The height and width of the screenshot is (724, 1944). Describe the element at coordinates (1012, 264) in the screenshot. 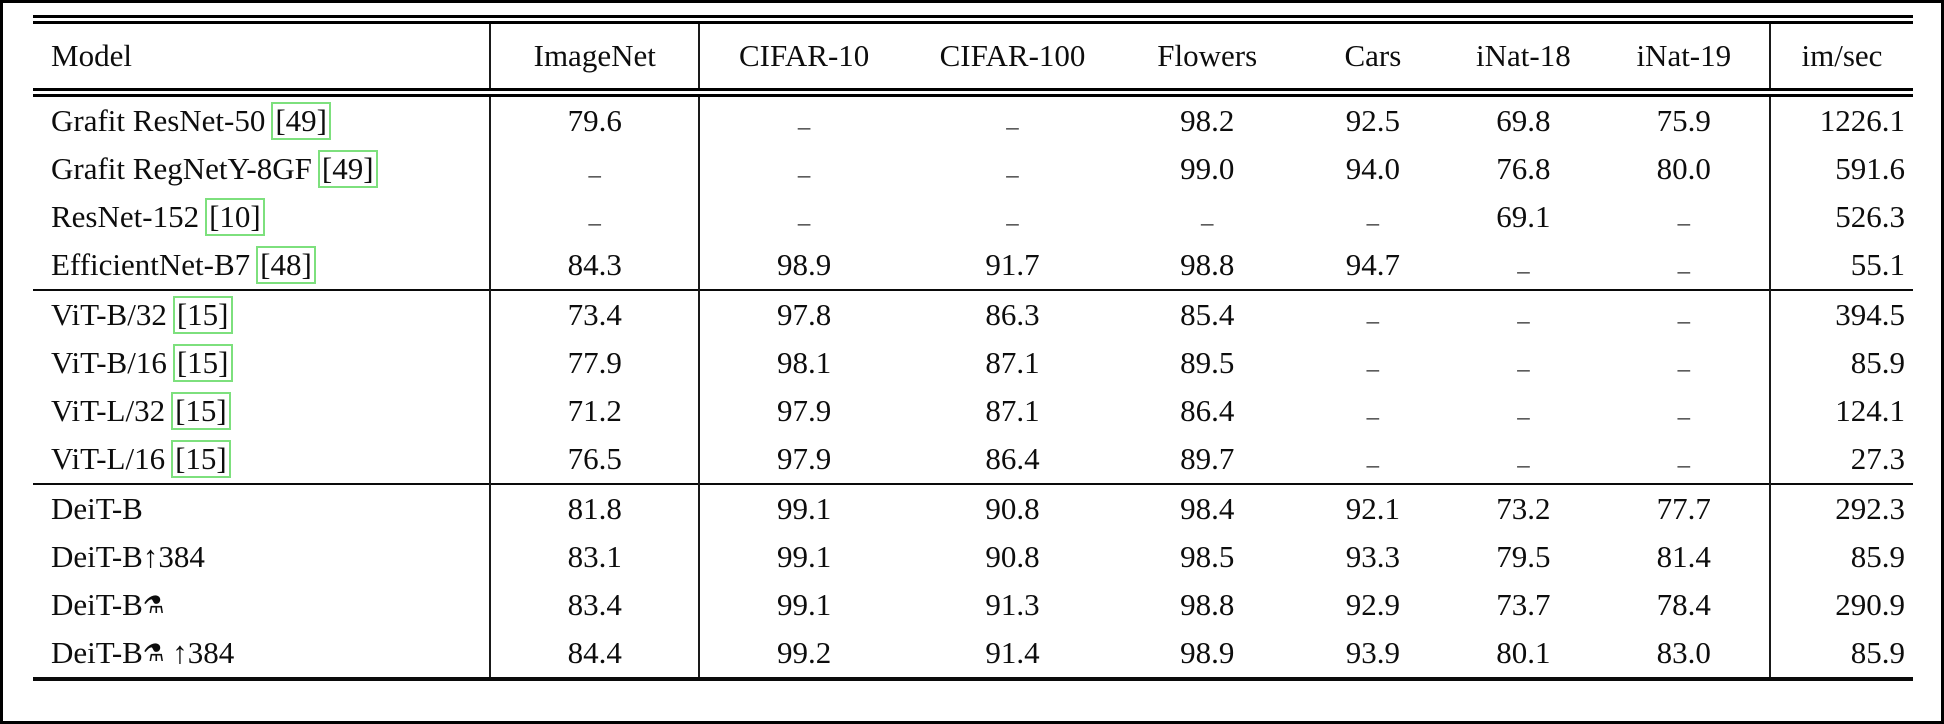

I see `value-cell: 91.7` at that location.